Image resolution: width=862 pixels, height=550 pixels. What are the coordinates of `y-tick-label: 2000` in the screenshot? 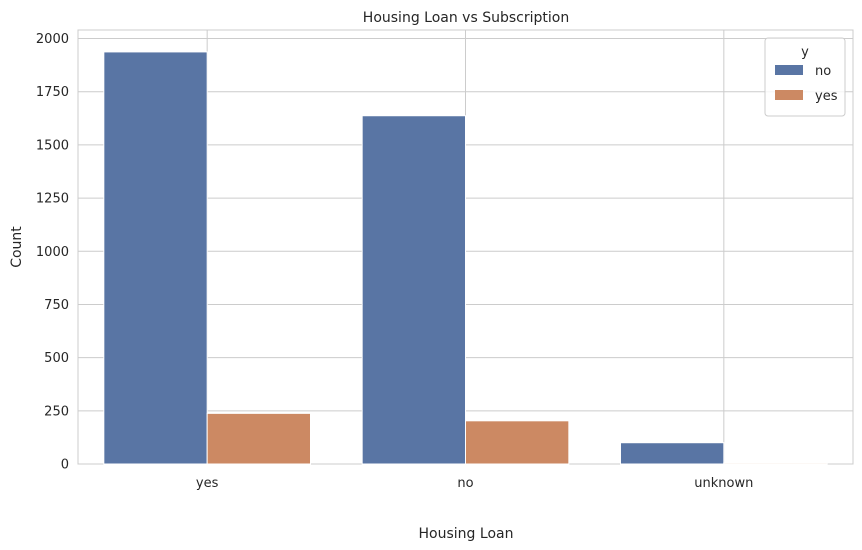 It's located at (52, 39).